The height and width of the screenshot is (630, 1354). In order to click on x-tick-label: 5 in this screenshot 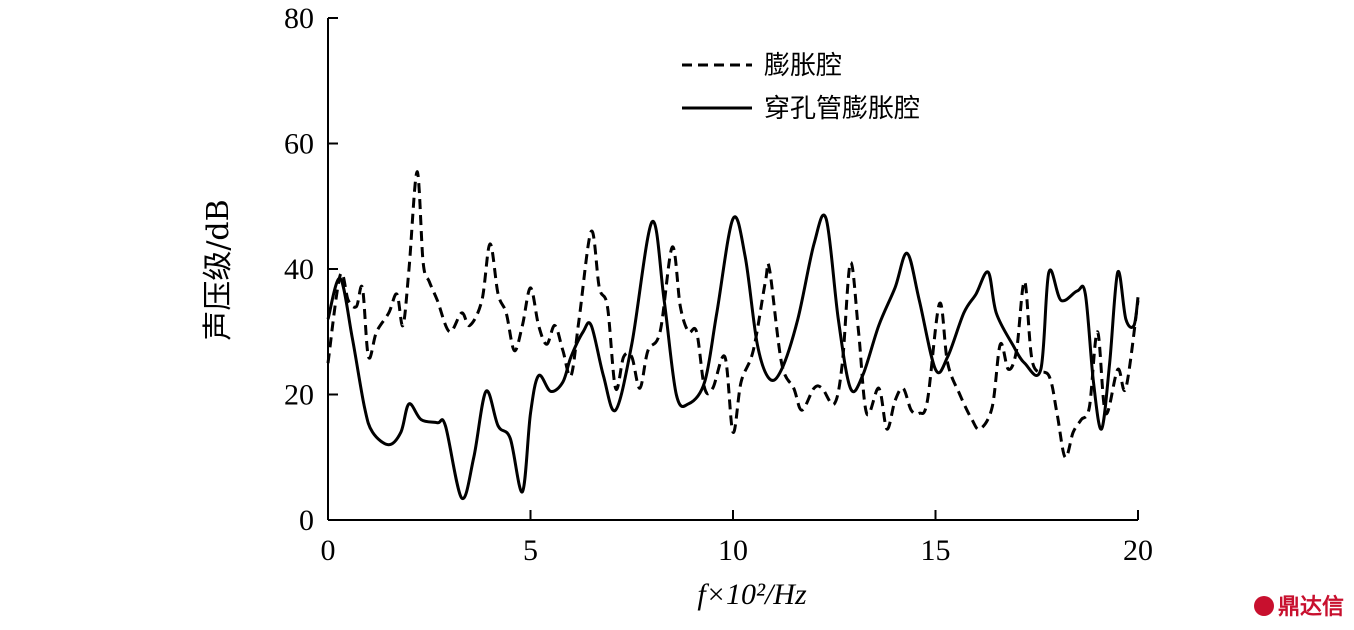, I will do `click(530, 550)`.